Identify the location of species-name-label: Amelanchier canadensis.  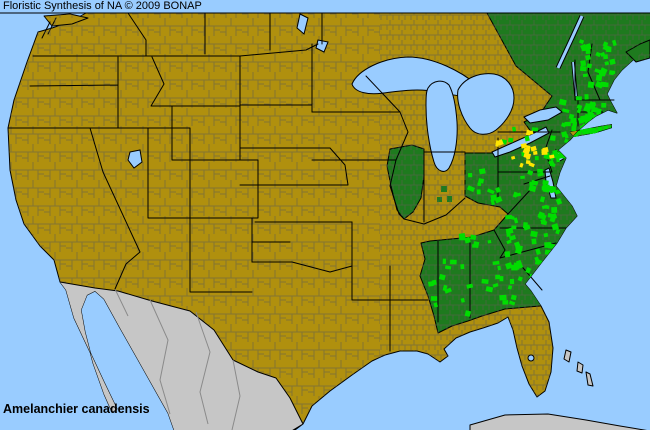
(76, 409).